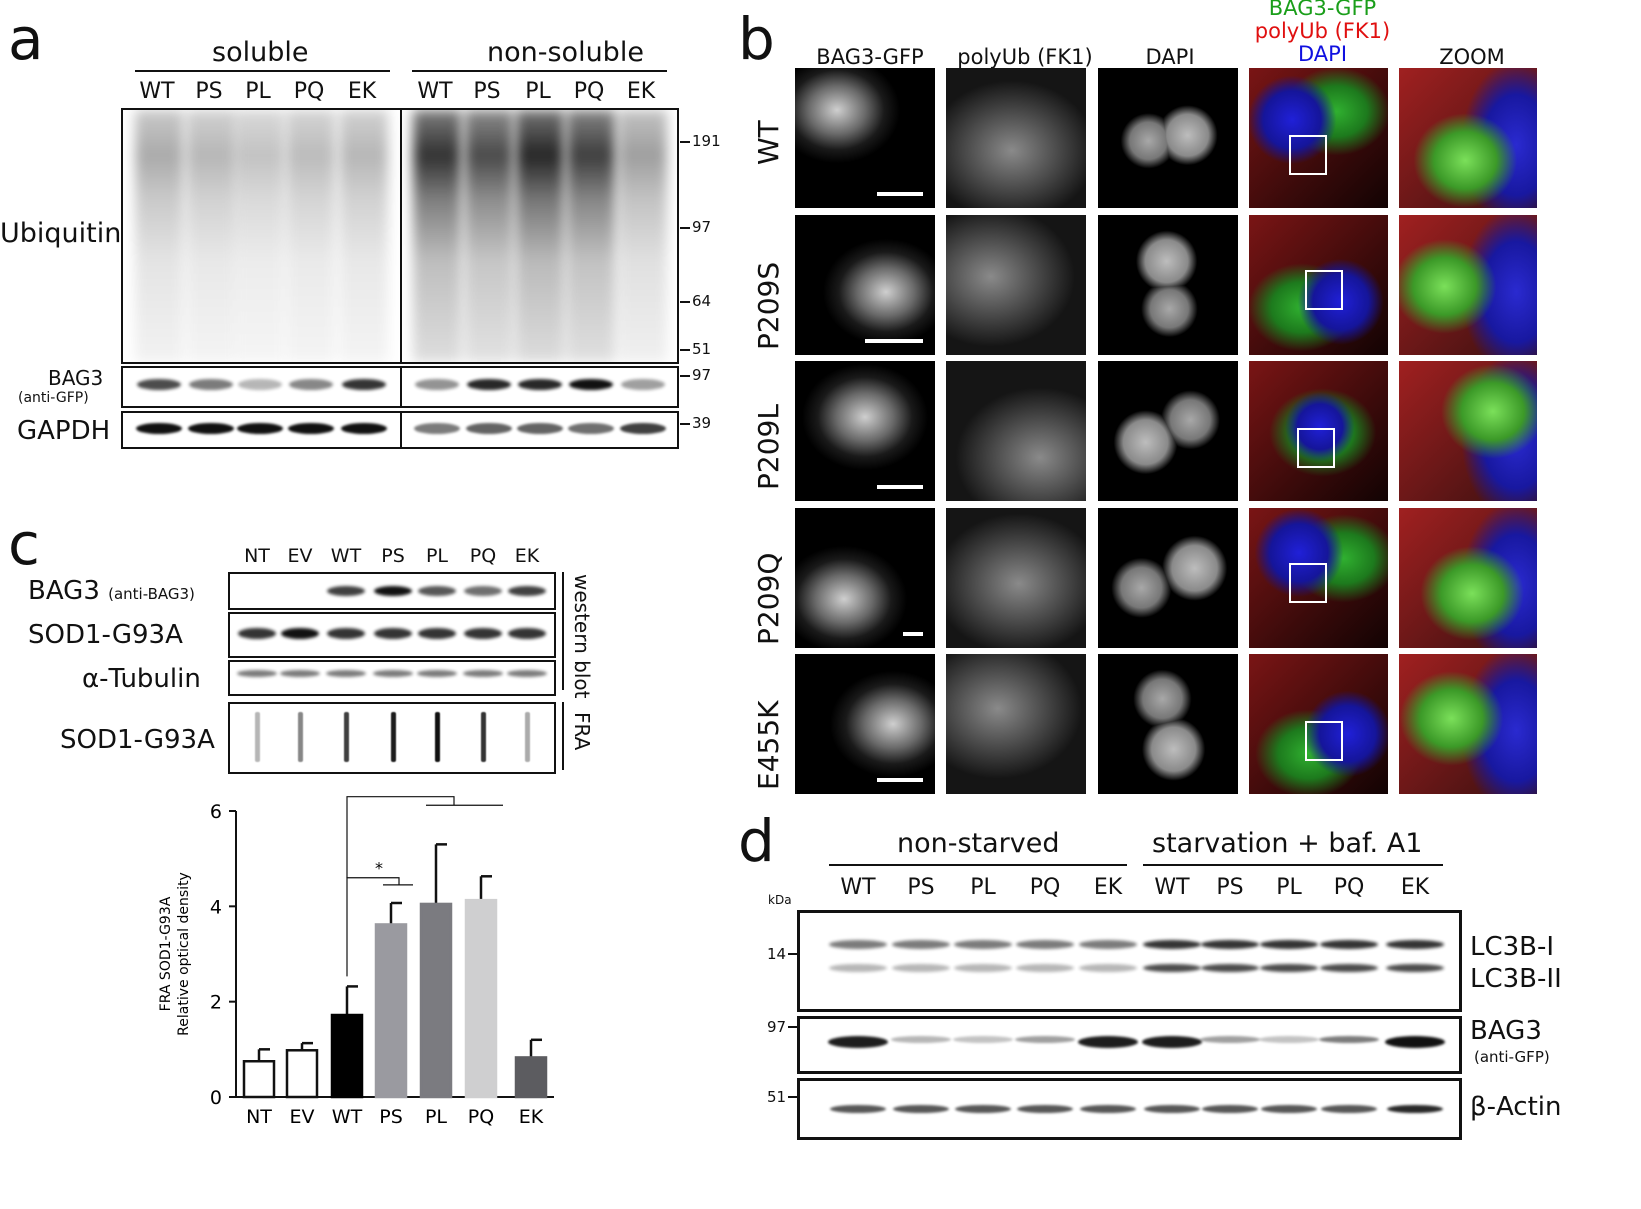 The image size is (1641, 1209). Describe the element at coordinates (481, 1117) in the screenshot. I see `x-tick-label: PQ` at that location.